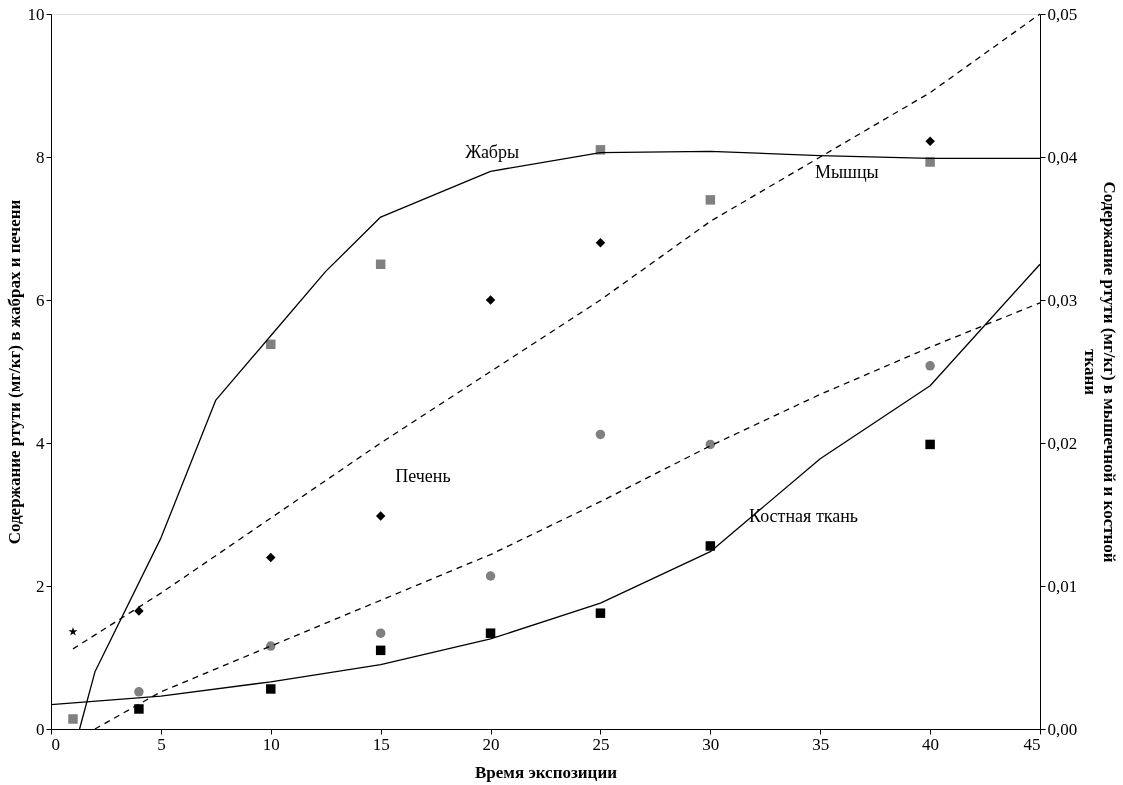 Image resolution: width=1123 pixels, height=785 pixels. Describe the element at coordinates (1062, 14) in the screenshot. I see `y2-tick-label: 0,05` at that location.